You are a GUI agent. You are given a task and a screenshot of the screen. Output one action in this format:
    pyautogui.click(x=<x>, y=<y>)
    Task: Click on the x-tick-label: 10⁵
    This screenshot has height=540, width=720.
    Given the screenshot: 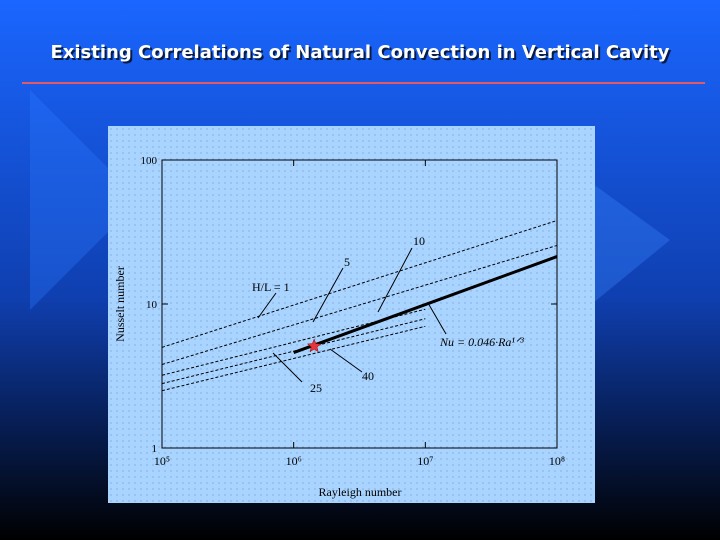 What is the action you would take?
    pyautogui.click(x=162, y=461)
    